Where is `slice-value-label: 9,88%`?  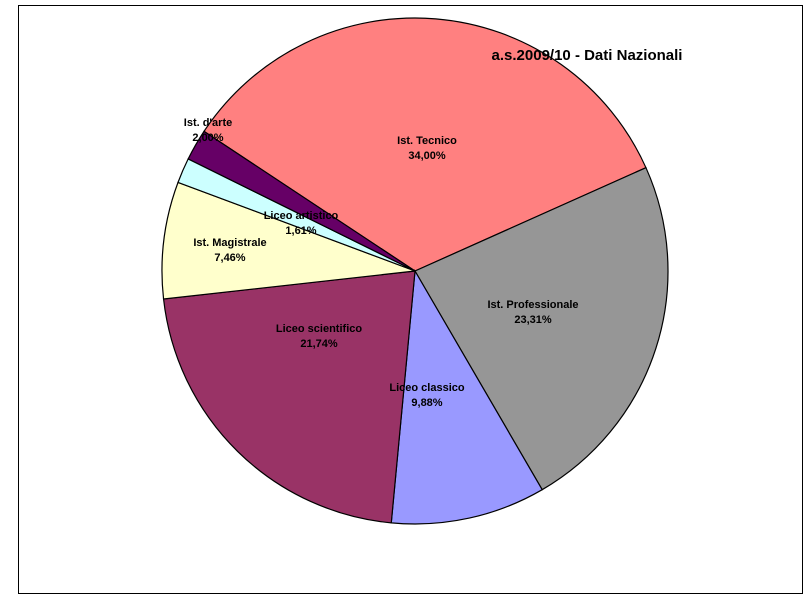
slice-value-label: 9,88% is located at coordinates (426, 403).